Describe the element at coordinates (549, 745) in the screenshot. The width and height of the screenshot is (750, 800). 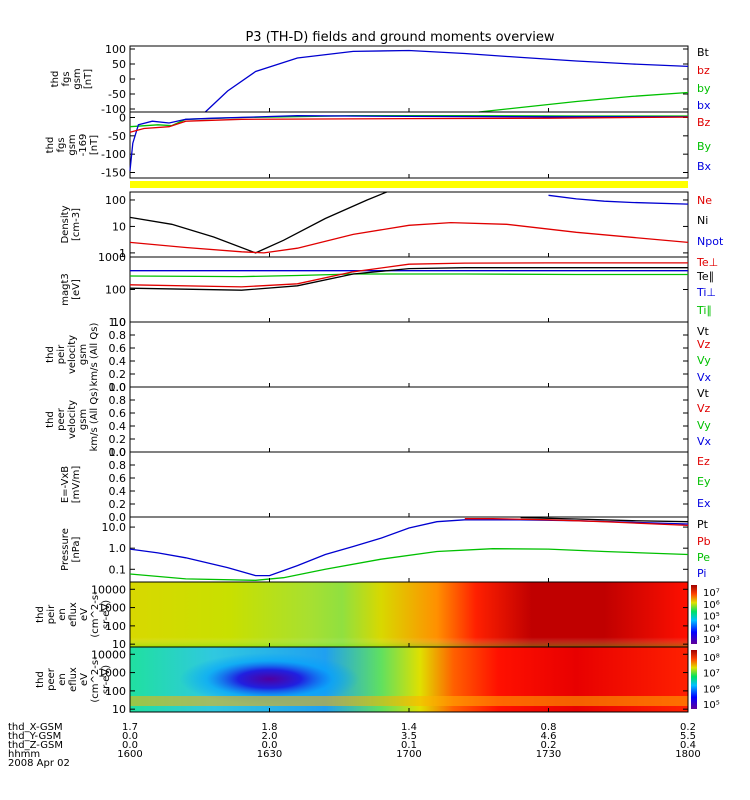
I see `x-tick-value: 0.2` at that location.